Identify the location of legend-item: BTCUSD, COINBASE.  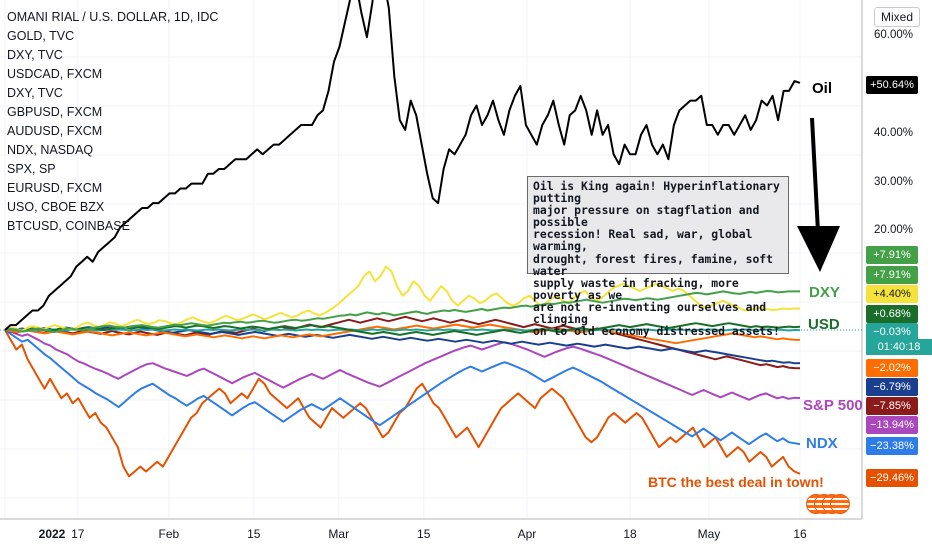
(68, 226).